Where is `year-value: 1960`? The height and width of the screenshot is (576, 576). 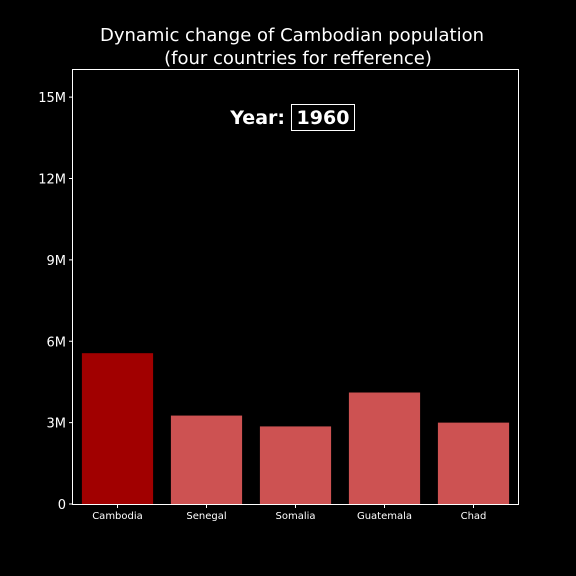 year-value: 1960 is located at coordinates (323, 118).